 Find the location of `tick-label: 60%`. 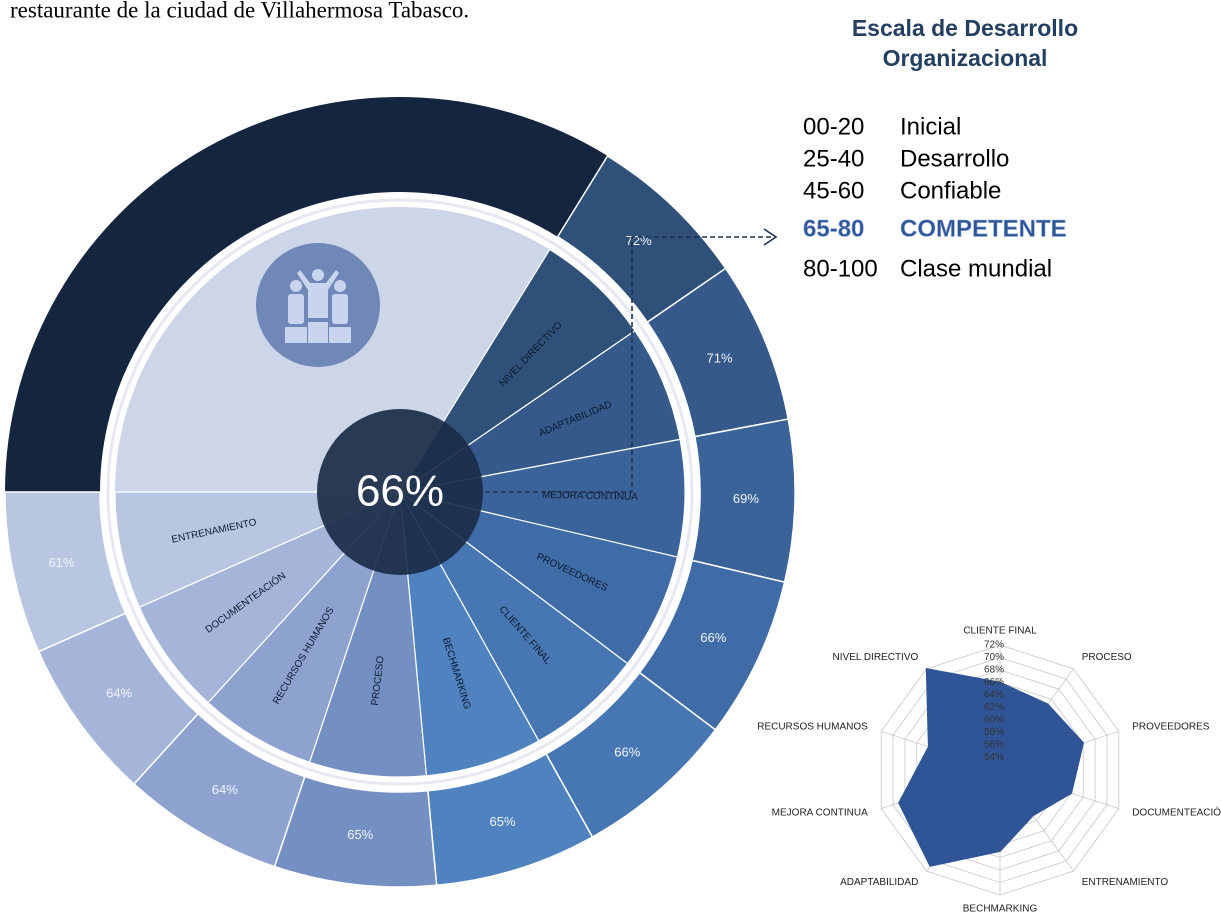

tick-label: 60% is located at coordinates (994, 720).